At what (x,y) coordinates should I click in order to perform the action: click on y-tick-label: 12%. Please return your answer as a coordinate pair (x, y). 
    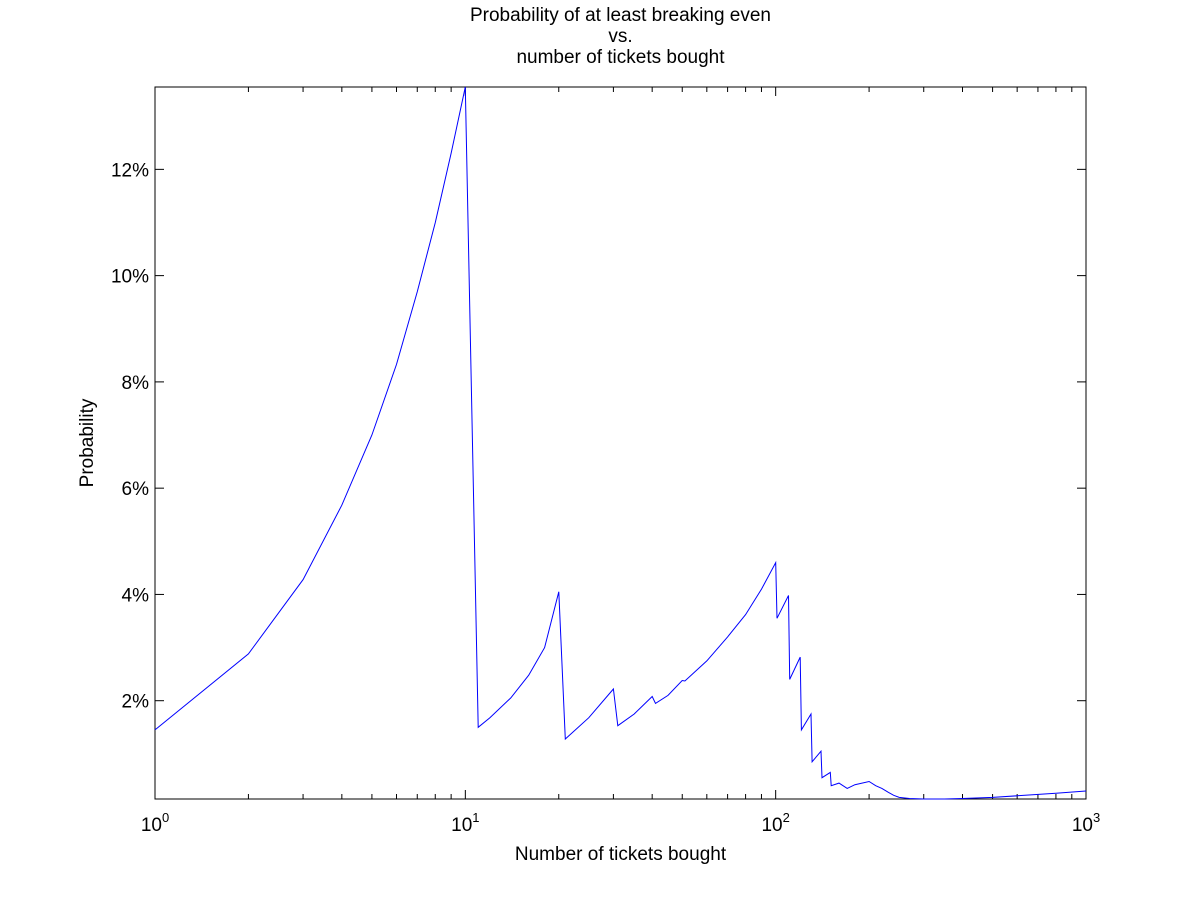
    Looking at the image, I should click on (130, 170).